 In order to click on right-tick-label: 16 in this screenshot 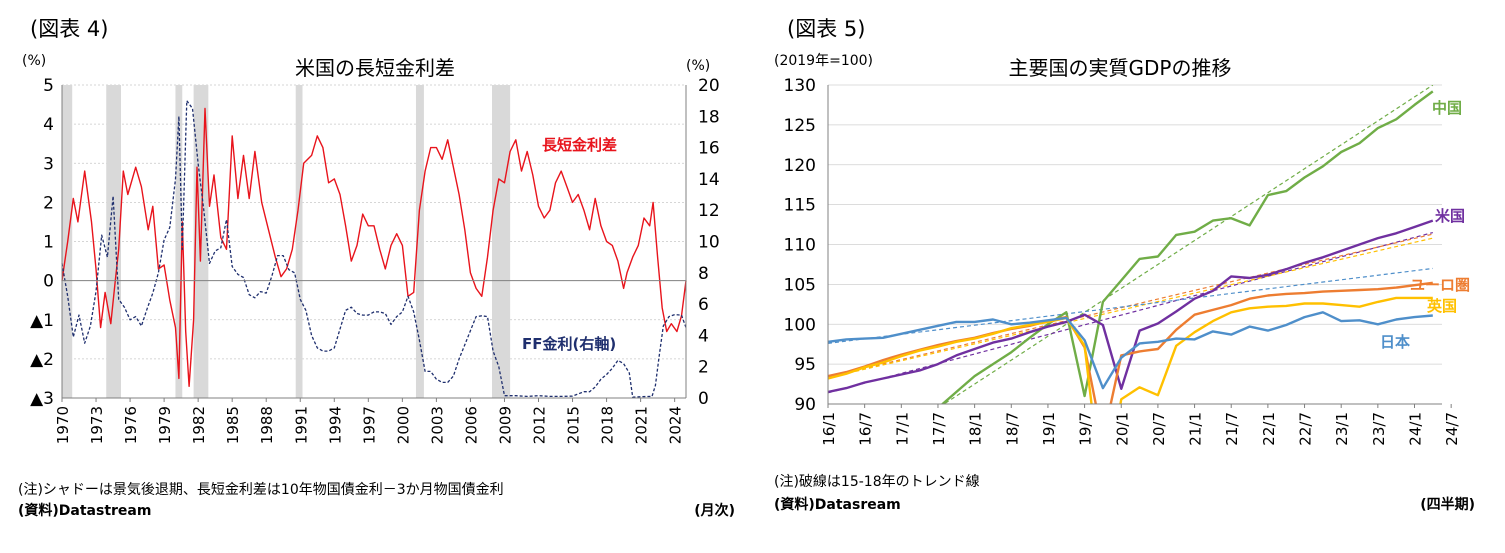, I will do `click(709, 149)`.